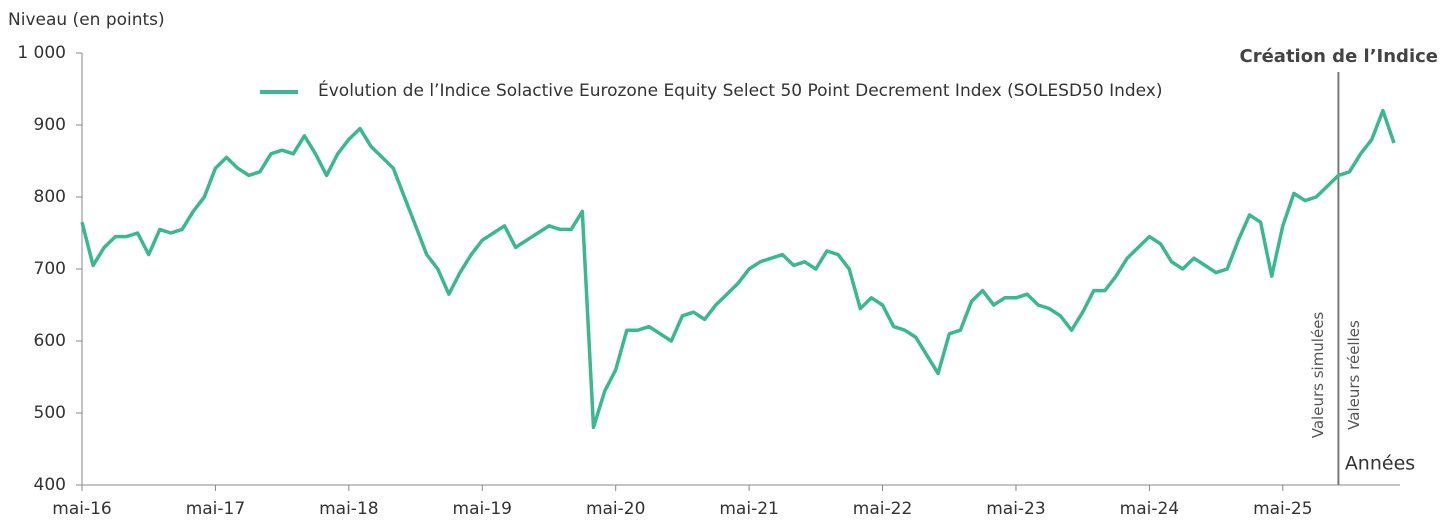 The image size is (1443, 520). What do you see at coordinates (1380, 464) in the screenshot?
I see `x-axis-label: Années` at bounding box center [1380, 464].